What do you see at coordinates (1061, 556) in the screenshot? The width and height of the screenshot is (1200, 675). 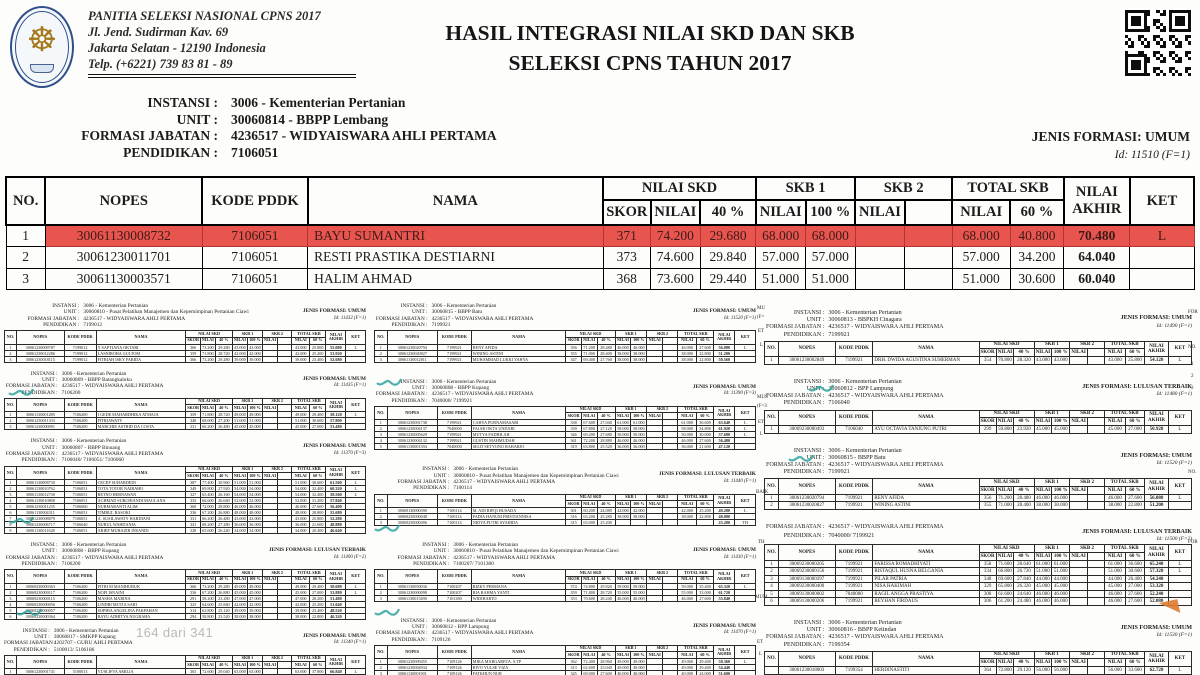 I see `column-header: 100 %` at bounding box center [1061, 556].